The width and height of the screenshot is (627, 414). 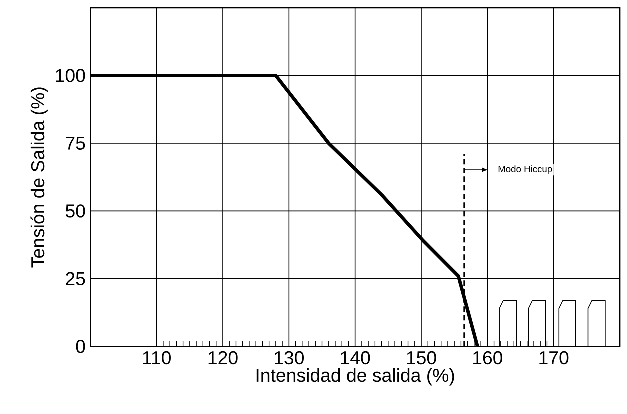 What do you see at coordinates (355, 377) in the screenshot?
I see `x-axis-title: Intensidad de salida (%)` at bounding box center [355, 377].